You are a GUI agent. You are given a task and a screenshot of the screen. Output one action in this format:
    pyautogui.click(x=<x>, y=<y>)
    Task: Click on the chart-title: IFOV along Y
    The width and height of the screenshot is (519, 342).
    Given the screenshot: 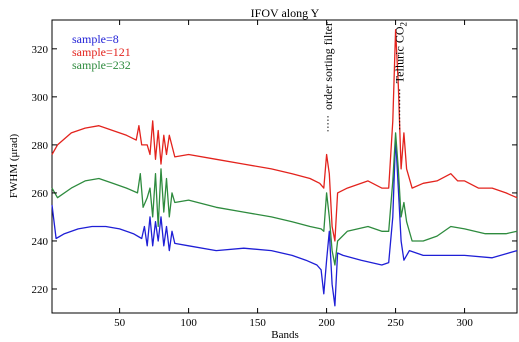 What is the action you would take?
    pyautogui.click(x=285, y=13)
    